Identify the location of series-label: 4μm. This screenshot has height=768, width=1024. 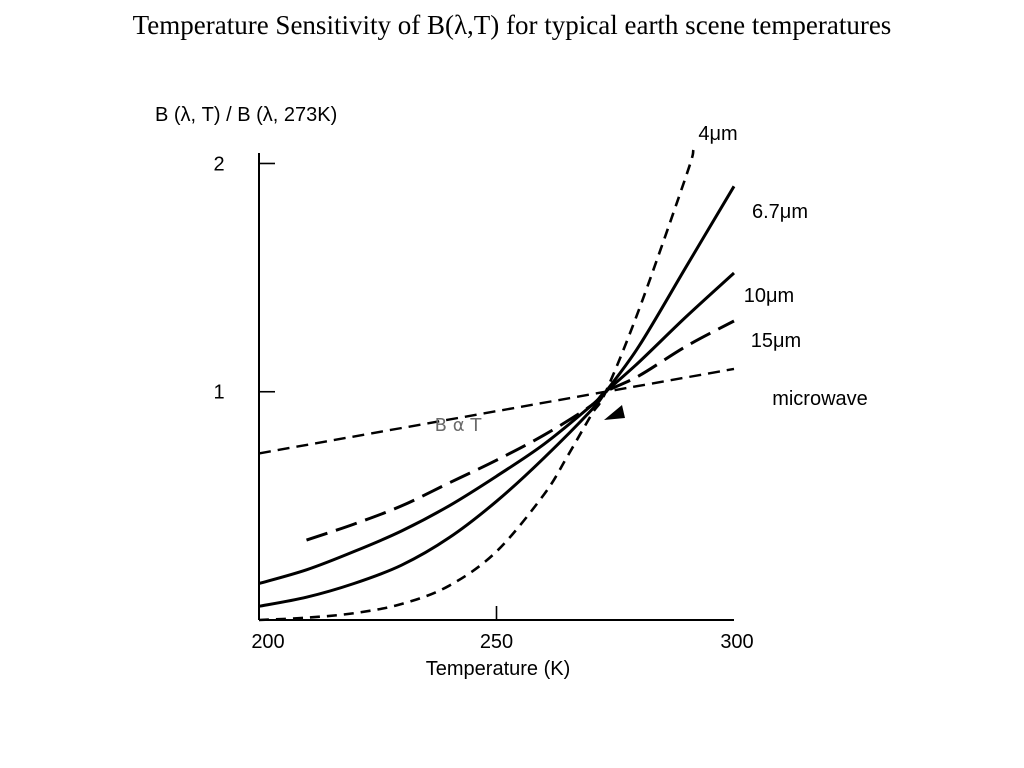
(717, 134).